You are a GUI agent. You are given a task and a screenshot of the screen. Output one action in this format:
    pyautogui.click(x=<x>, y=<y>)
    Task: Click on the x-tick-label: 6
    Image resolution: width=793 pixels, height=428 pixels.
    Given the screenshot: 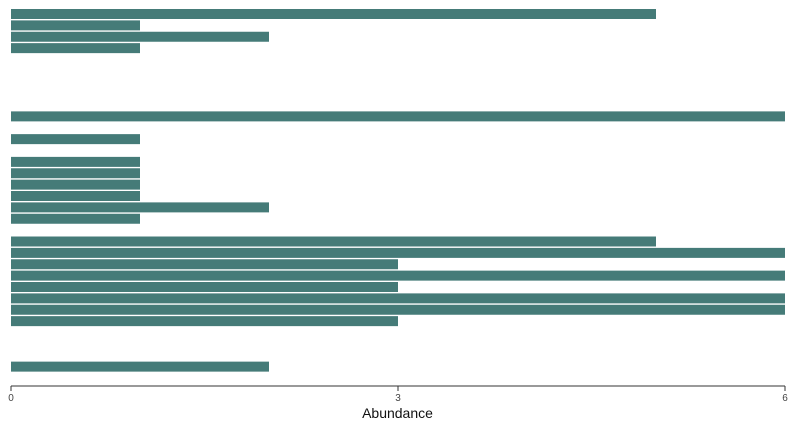 What is the action you would take?
    pyautogui.click(x=785, y=398)
    